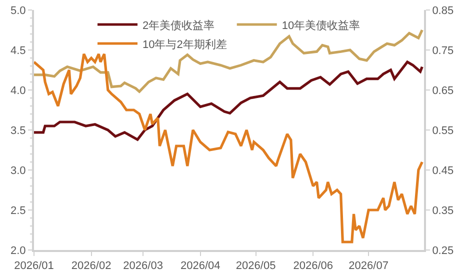 The width and height of the screenshot is (466, 280). What do you see at coordinates (18, 50) in the screenshot?
I see `y-tick-label: 4.5` at bounding box center [18, 50].